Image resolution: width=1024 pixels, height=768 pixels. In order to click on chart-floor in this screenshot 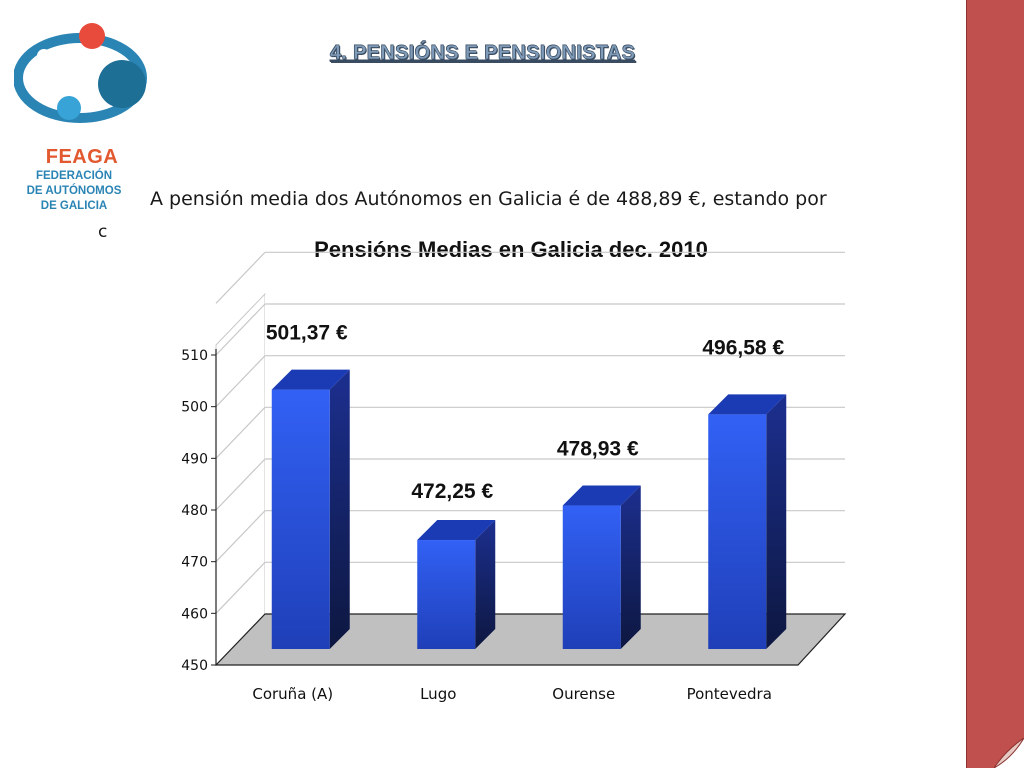, I will do `click(530, 639)`.